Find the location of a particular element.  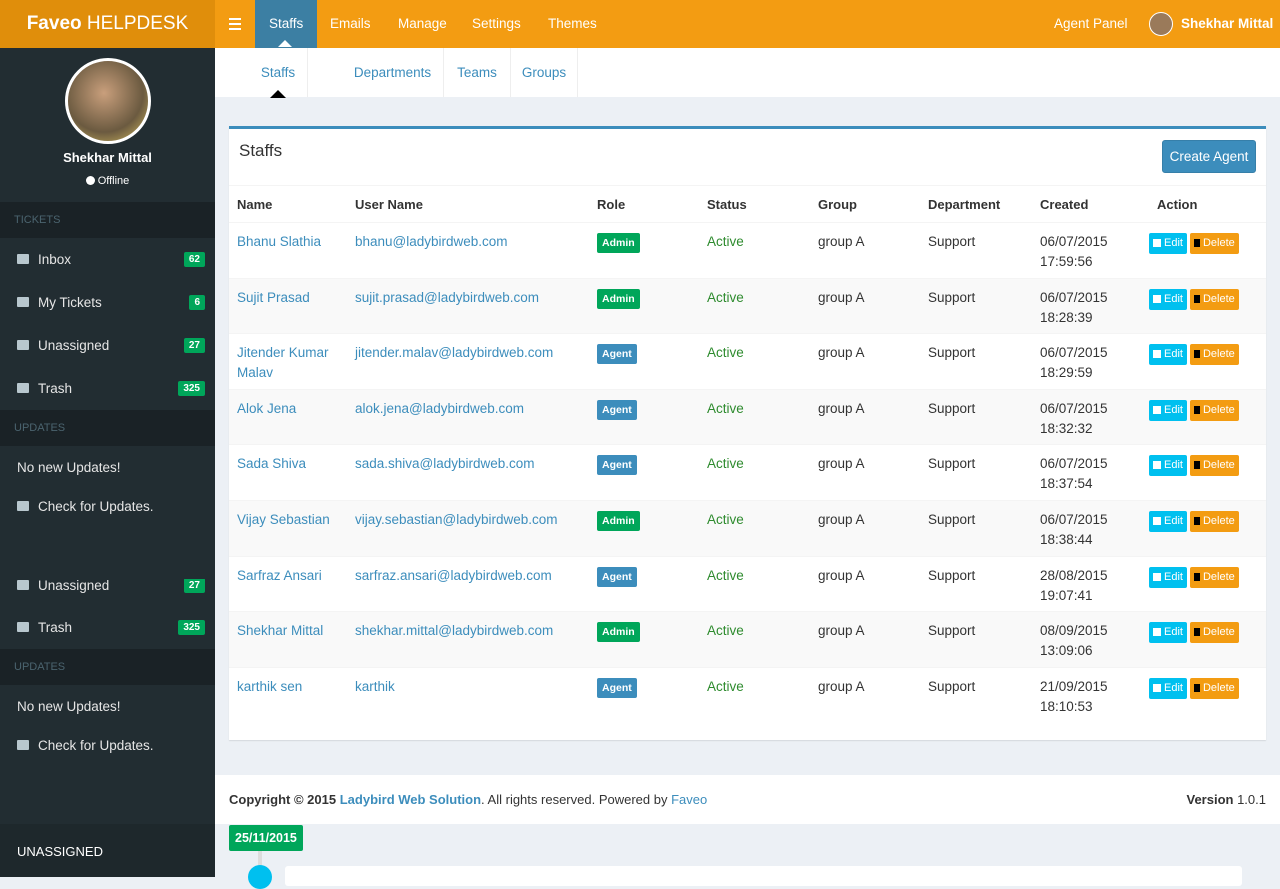

overlap-mask is located at coordinates (107, 558).